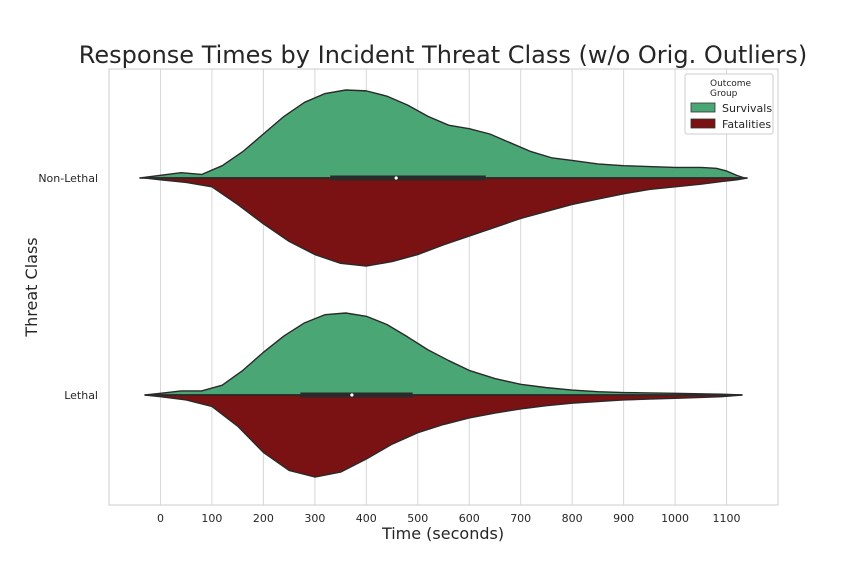 The height and width of the screenshot is (576, 864). Describe the element at coordinates (727, 518) in the screenshot. I see `x-tick-label-1100: 1100` at that location.